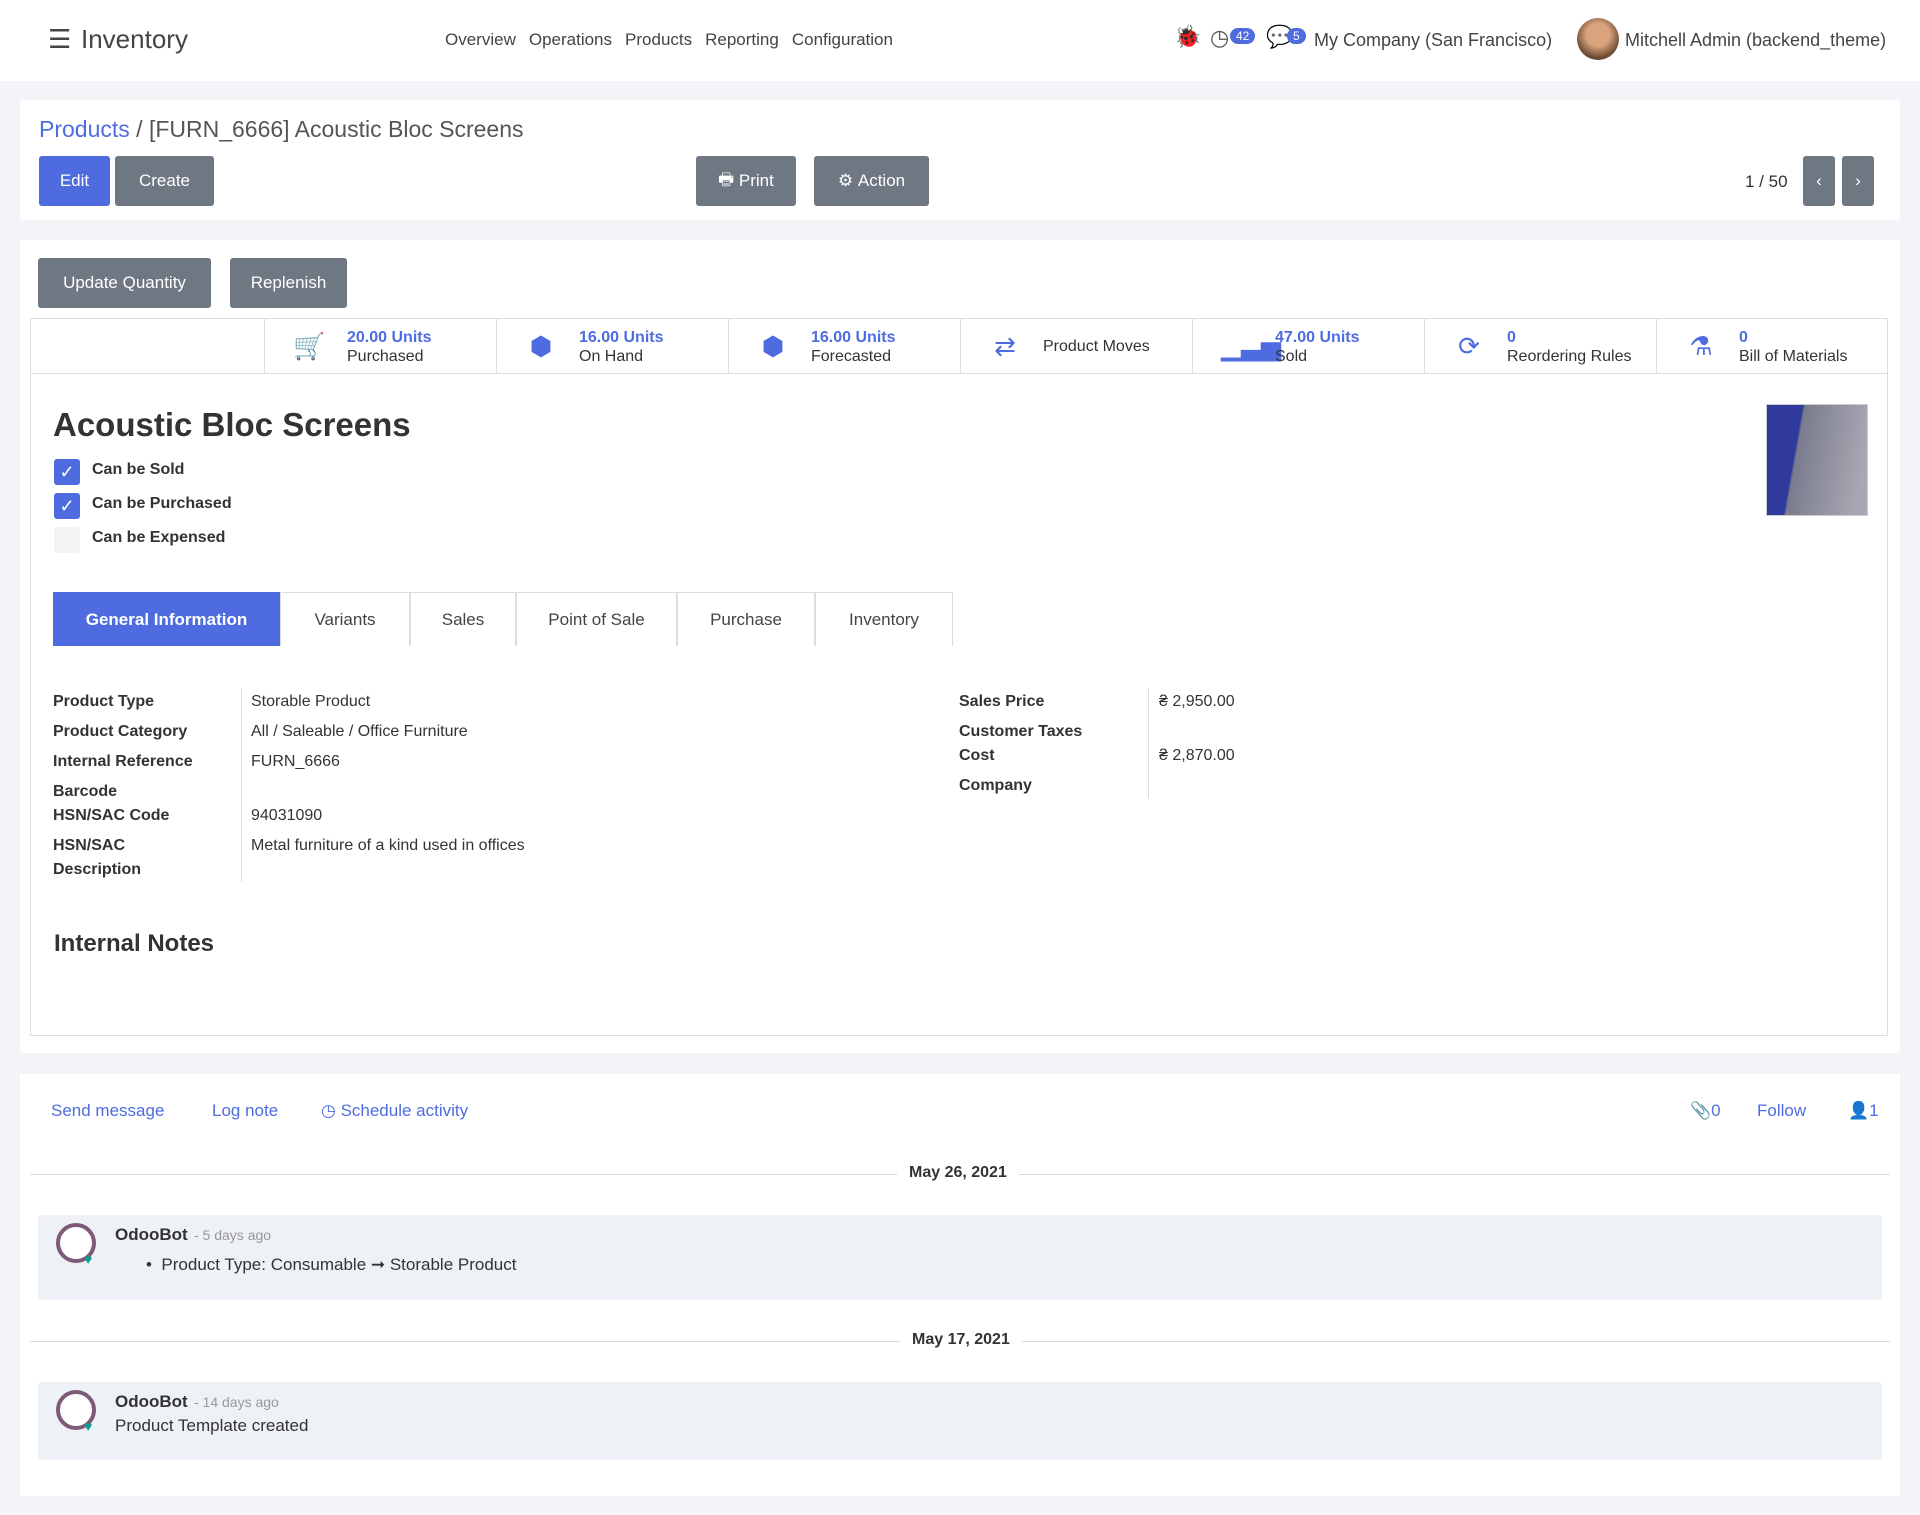 The height and width of the screenshot is (1515, 1920). Describe the element at coordinates (311, 701) in the screenshot. I see `product-type-value: Storable Product` at that location.